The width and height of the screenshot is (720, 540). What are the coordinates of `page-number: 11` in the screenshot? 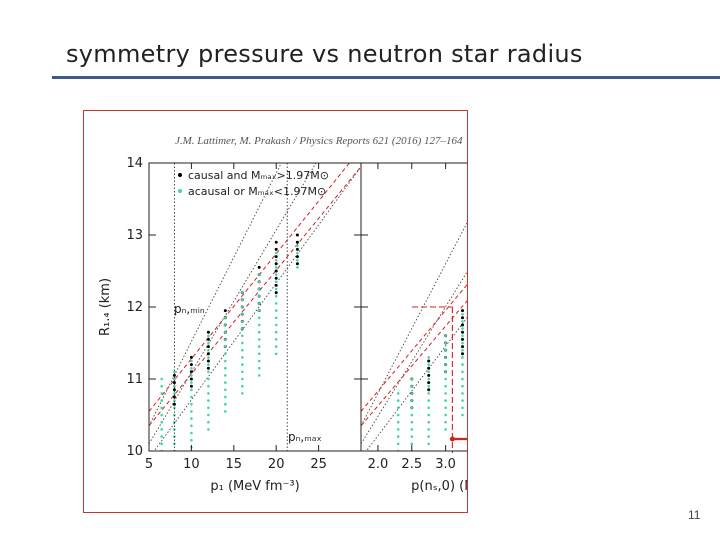 It's located at (694, 515).